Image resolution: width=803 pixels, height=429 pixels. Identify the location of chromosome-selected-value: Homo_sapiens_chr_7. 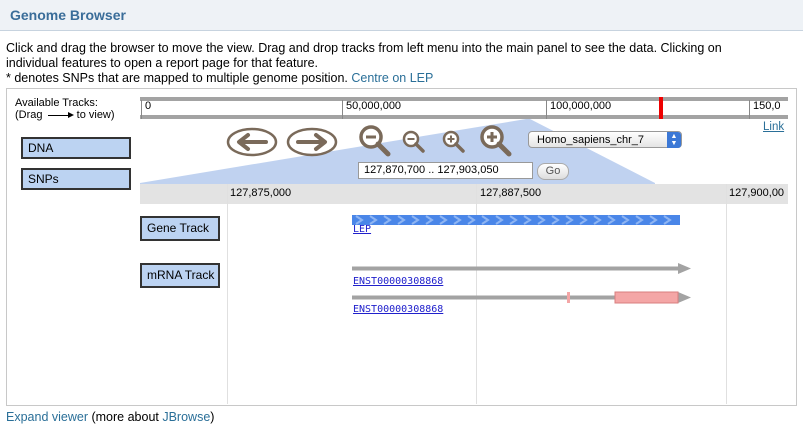
(591, 140).